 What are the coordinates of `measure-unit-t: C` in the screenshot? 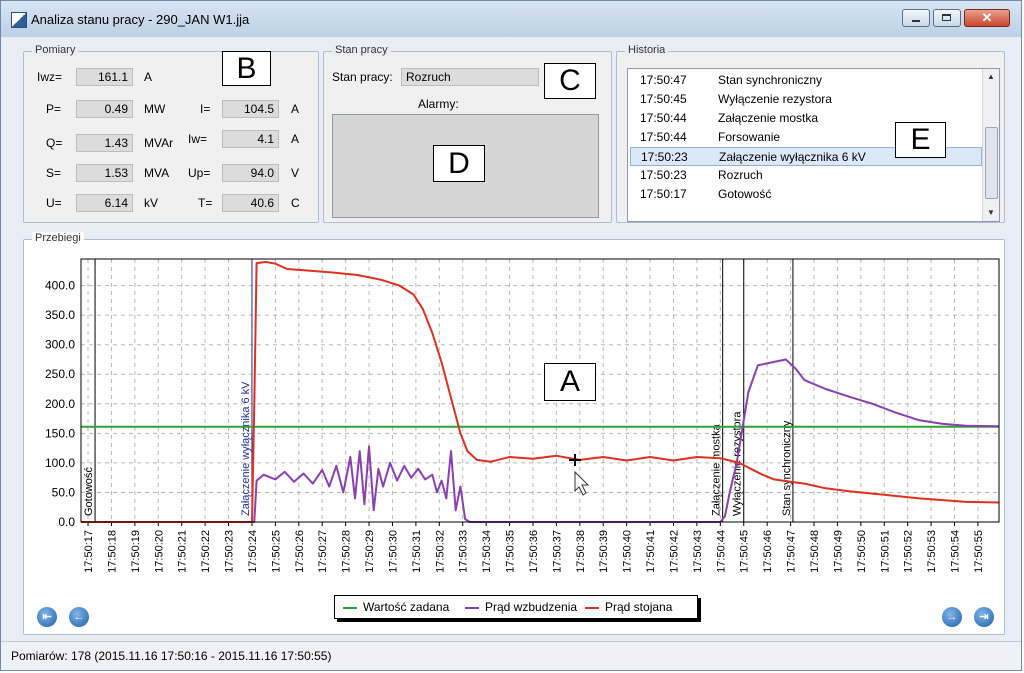 It's located at (295, 203).